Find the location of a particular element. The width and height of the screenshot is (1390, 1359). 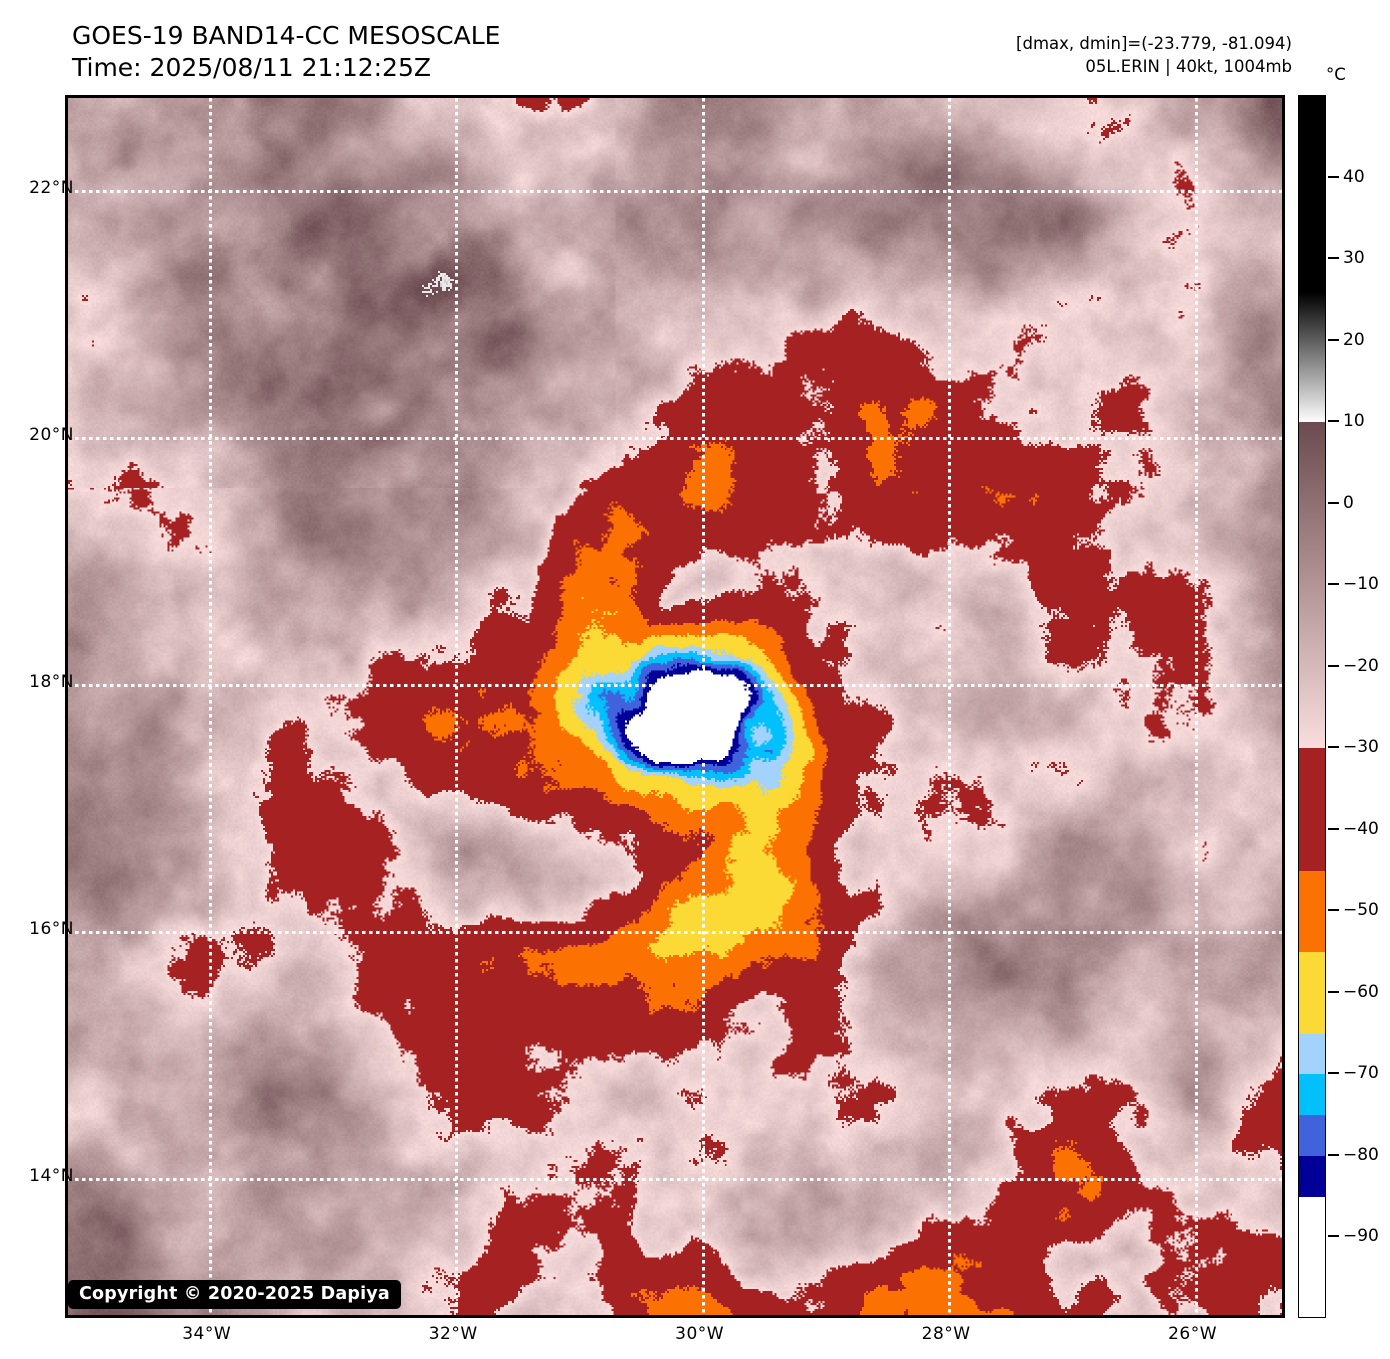

colorbar-tick-label: −20 is located at coordinates (1361, 665).